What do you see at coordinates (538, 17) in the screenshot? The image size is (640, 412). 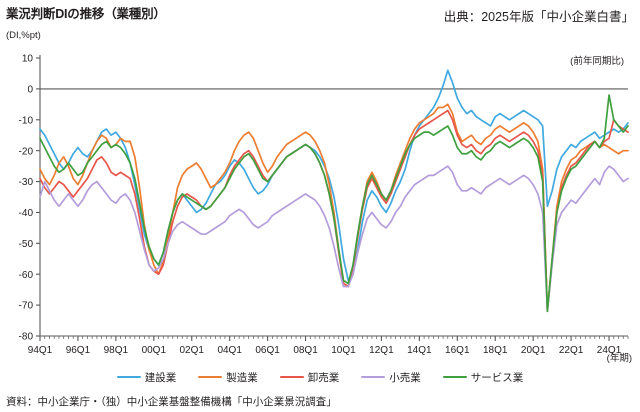 I see `source-citation-top: 出典：2025年版「中小企業白書」` at bounding box center [538, 17].